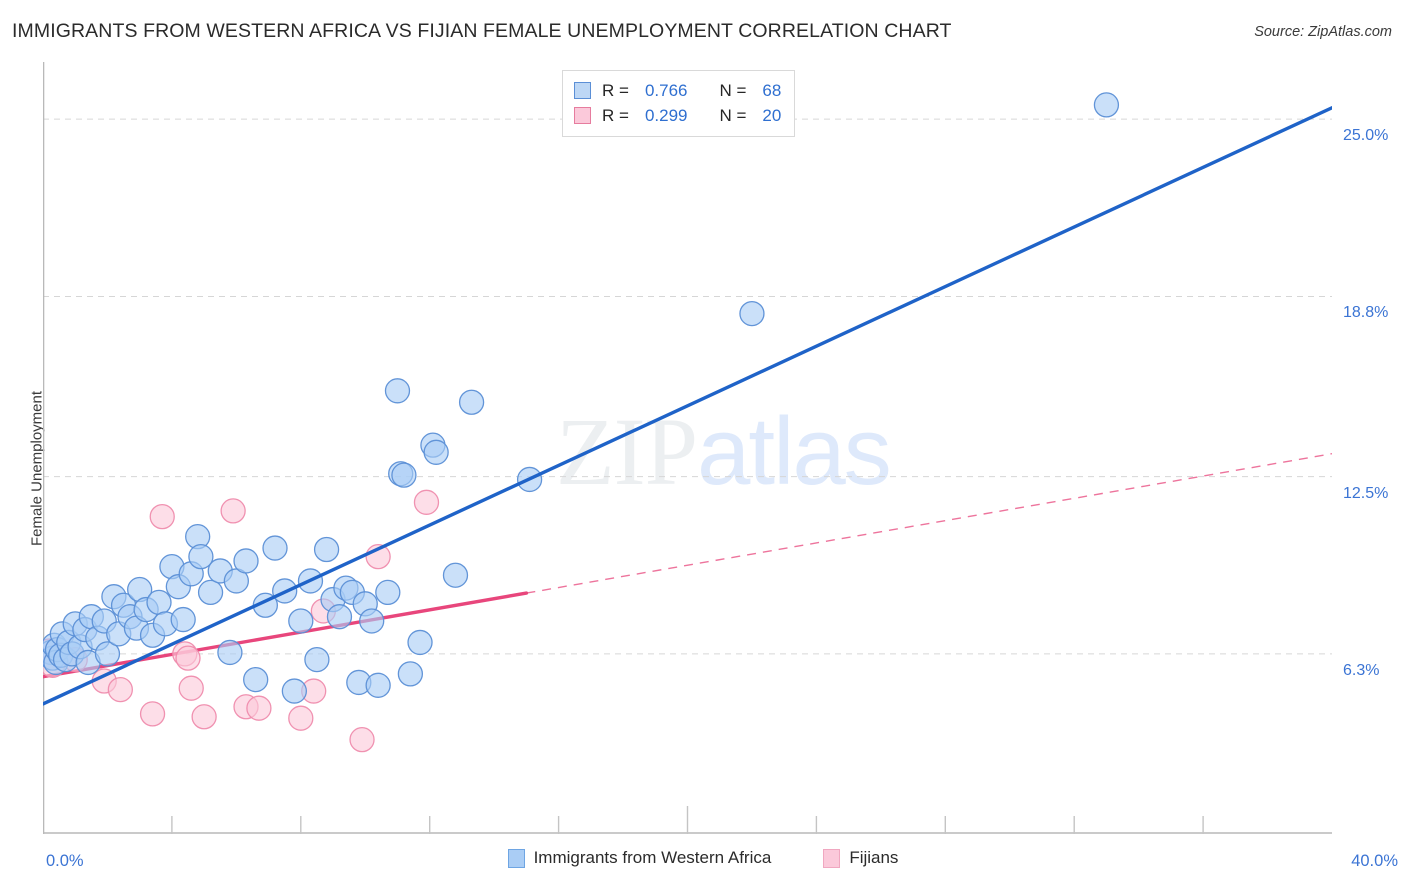 This screenshot has width=1406, height=892. I want to click on legend-label-fijians: Fijians, so click(874, 857).